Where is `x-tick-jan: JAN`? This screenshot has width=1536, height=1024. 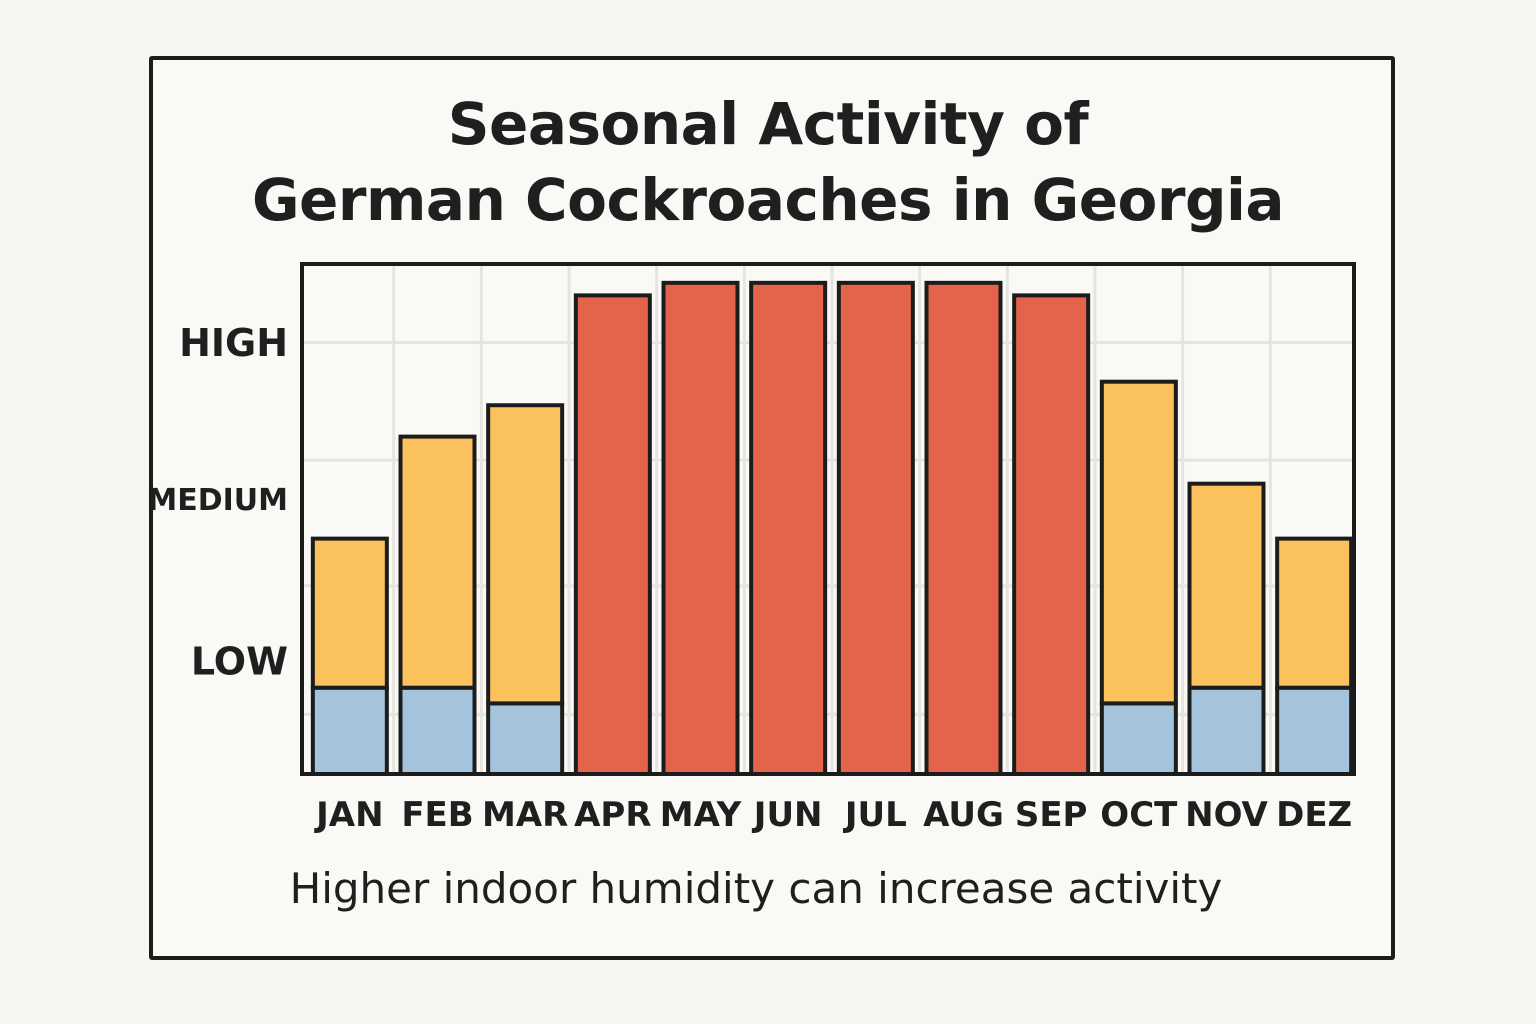 x-tick-jan: JAN is located at coordinates (348, 815).